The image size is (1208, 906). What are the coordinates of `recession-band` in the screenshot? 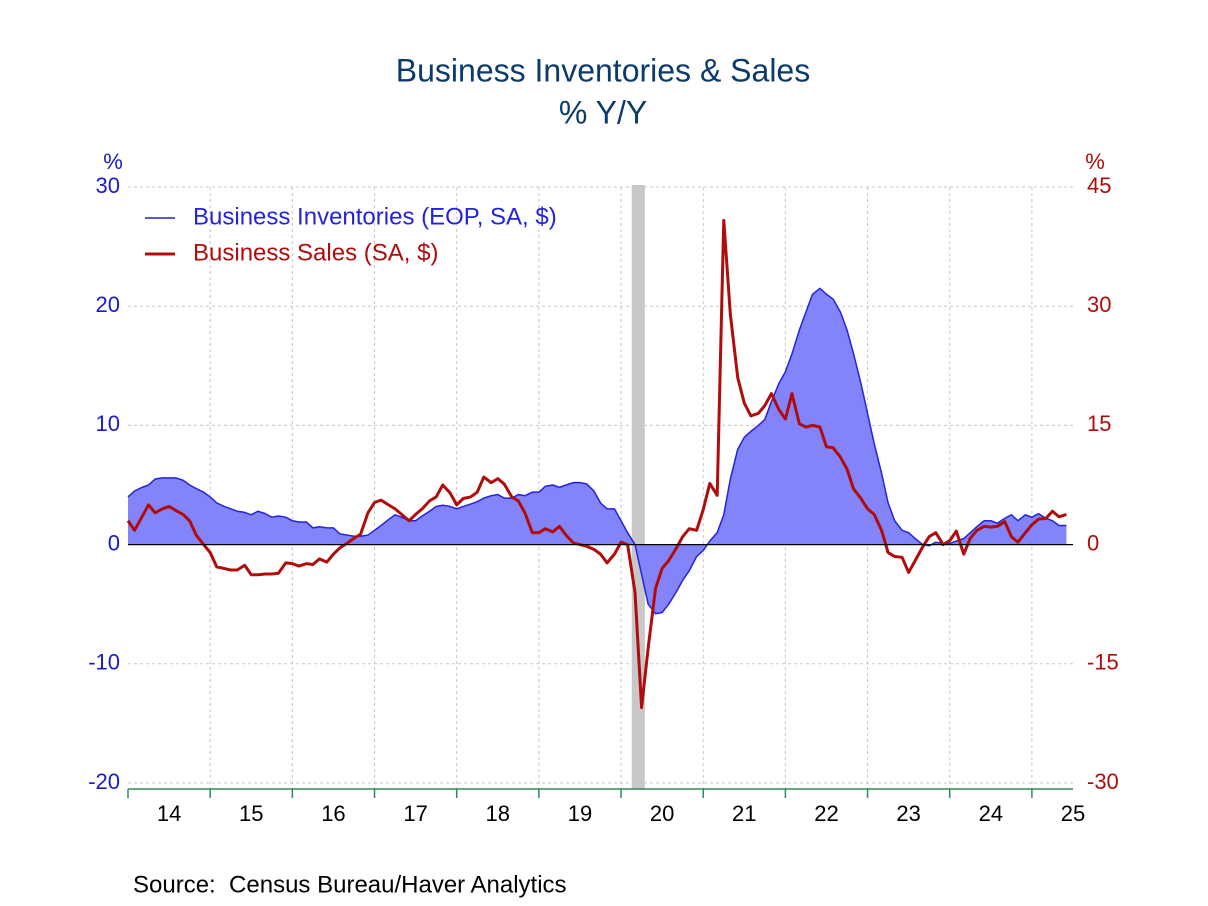 It's located at (638, 487).